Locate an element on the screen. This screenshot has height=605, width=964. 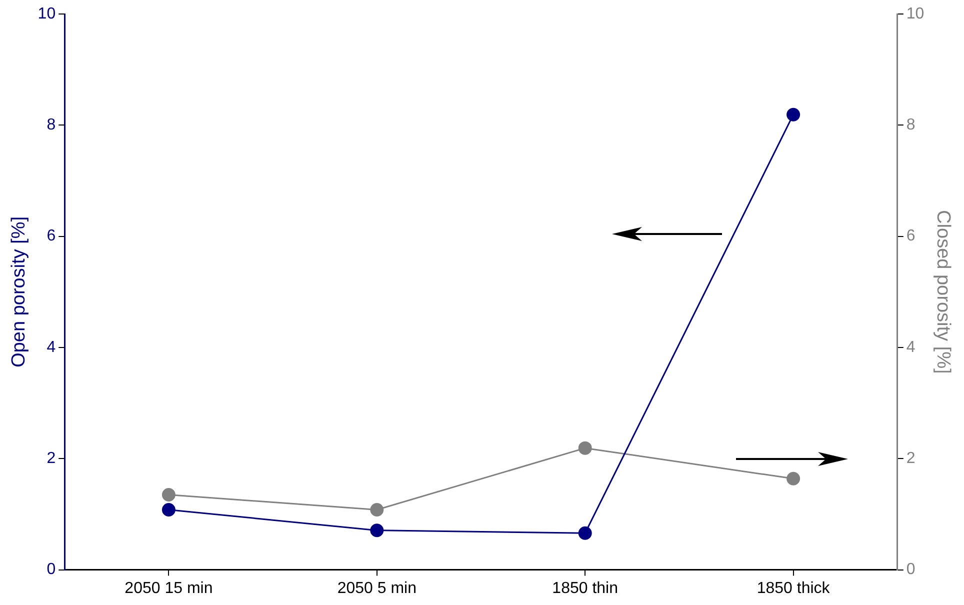
y-axis-title: Open porosity [%] is located at coordinates (19, 292).